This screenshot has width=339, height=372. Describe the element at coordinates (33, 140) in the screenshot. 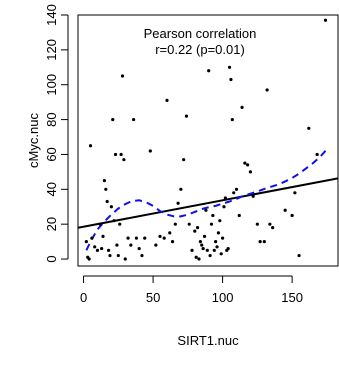

I see `y-axis-label: cMyc.nuc` at that location.